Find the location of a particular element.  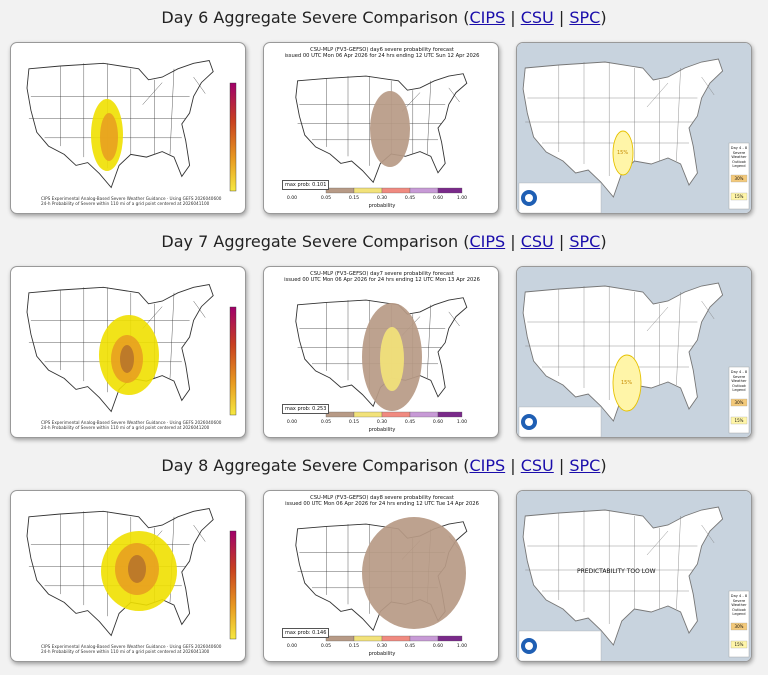

heading-text: Day 6 Aggregate Severe Comparison ( is located at coordinates (315, 17).